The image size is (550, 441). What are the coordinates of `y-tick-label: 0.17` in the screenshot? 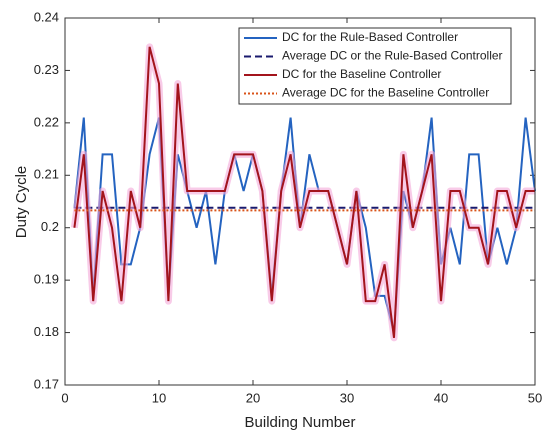 It's located at (46, 383).